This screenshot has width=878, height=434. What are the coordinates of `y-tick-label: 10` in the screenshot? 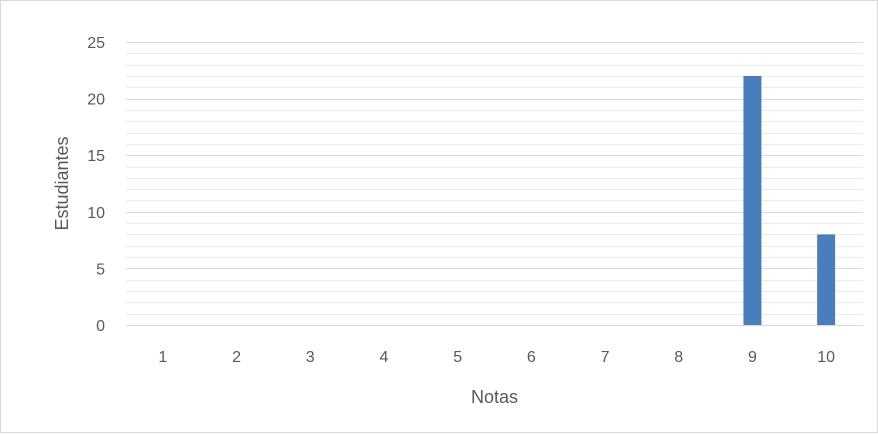 It's located at (96, 213).